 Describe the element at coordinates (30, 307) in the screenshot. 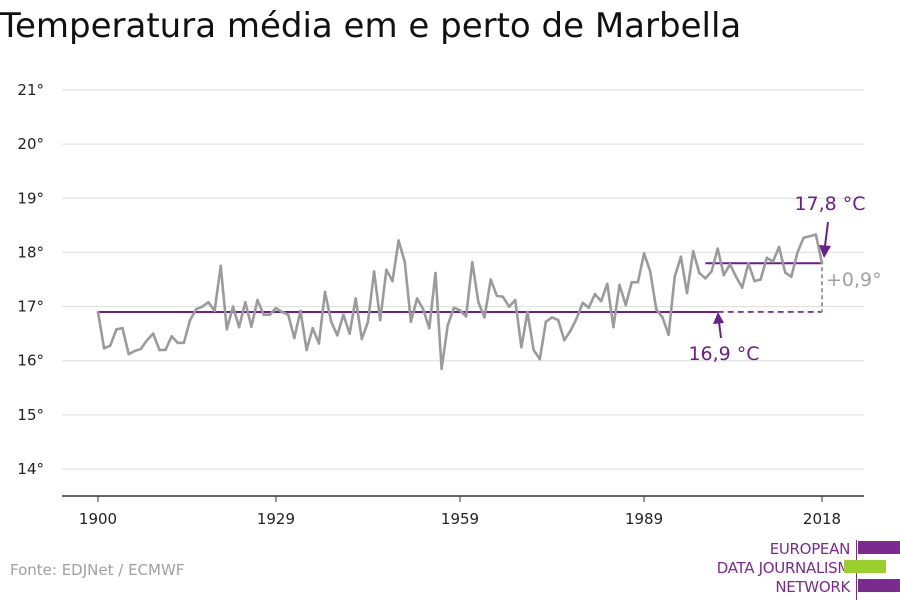

I see `y-tick-label: 17°` at that location.